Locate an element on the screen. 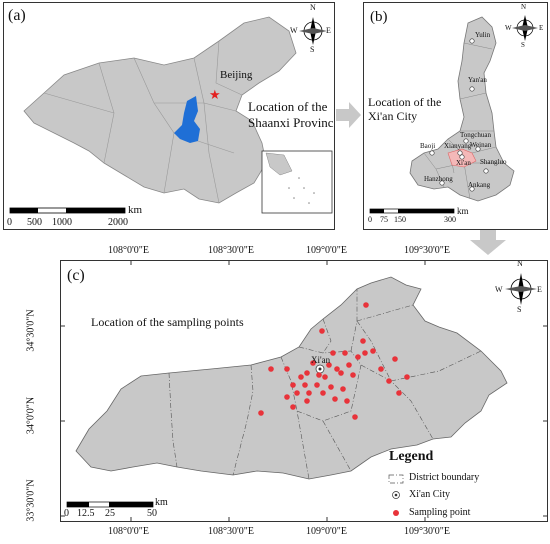 The width and height of the screenshot is (550, 544). city-label-shangluo: Shangluo is located at coordinates (493, 162).